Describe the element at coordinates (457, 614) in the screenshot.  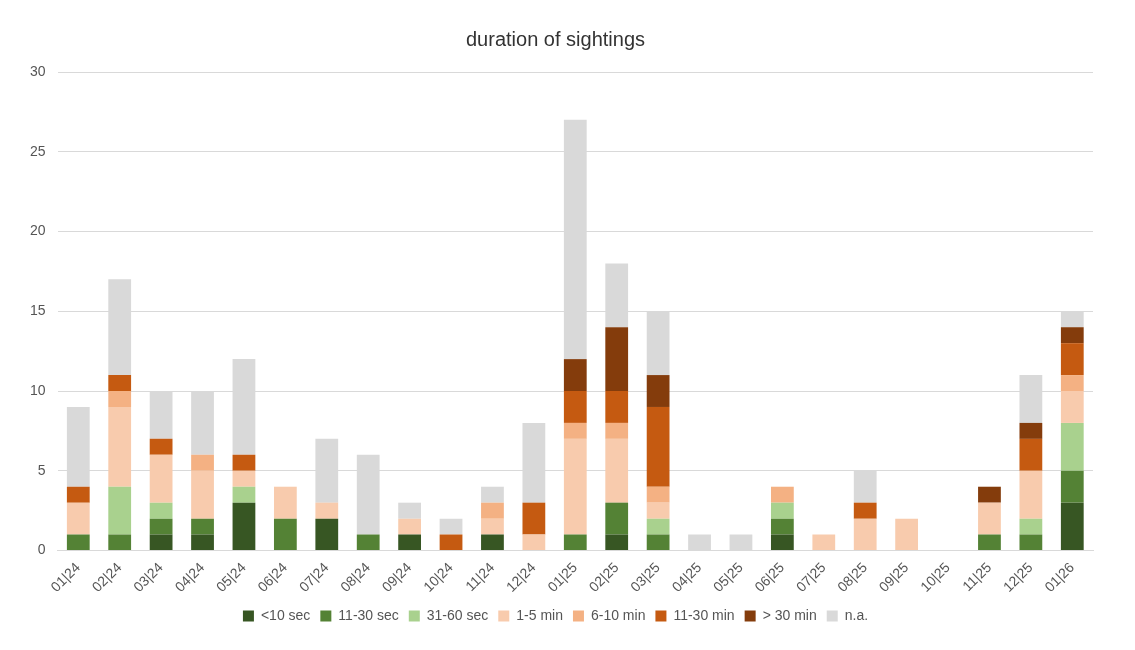
I see `legend-label: 31-60 sec` at that location.